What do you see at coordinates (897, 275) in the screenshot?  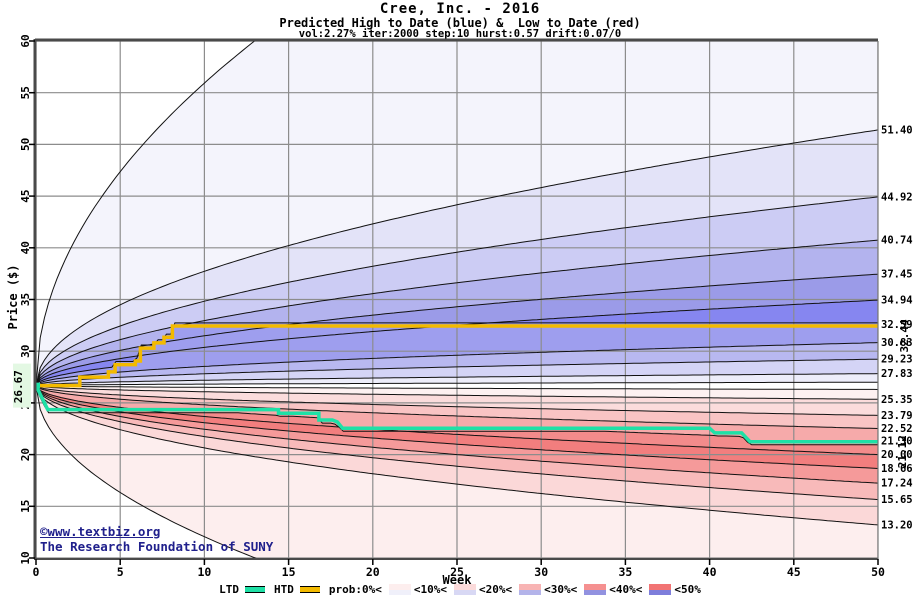 I see `svg-text: 37.45` at bounding box center [897, 275].